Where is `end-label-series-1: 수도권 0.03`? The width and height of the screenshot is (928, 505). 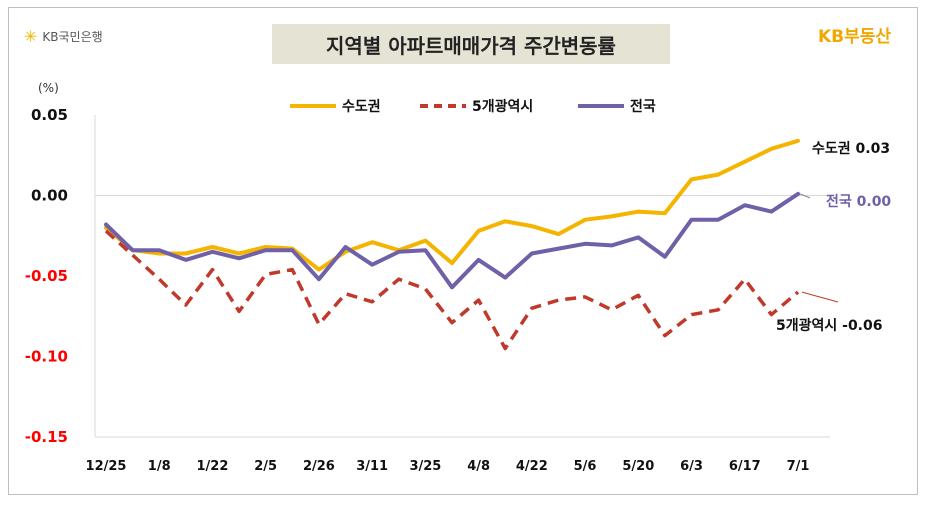
end-label-series-1: 수도권 0.03 is located at coordinates (851, 149).